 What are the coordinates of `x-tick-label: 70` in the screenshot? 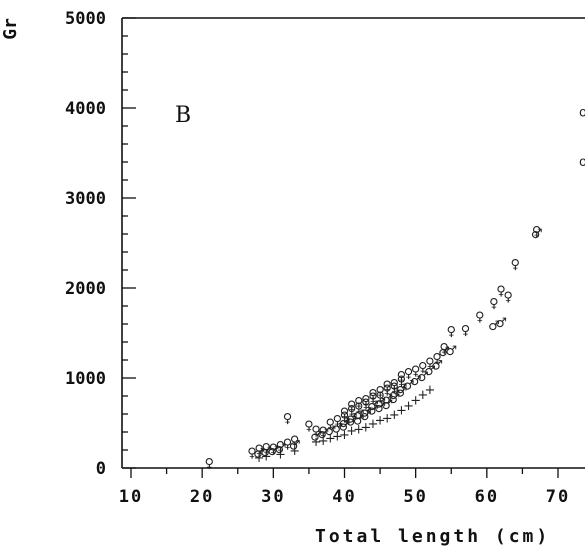 It's located at (558, 497).